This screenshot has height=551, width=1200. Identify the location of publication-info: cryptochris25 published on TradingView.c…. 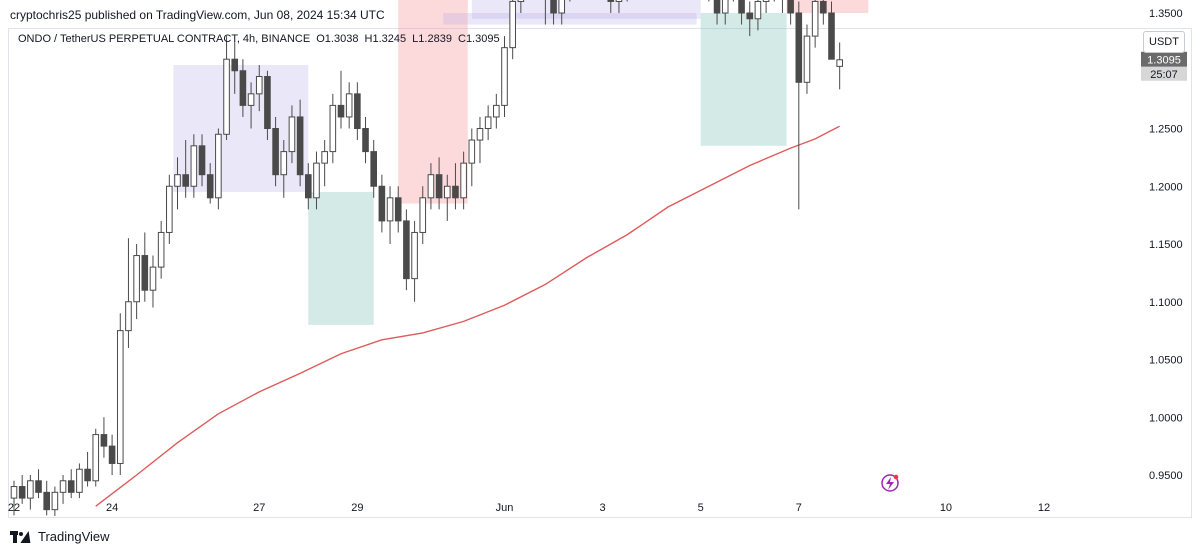
(197, 15).